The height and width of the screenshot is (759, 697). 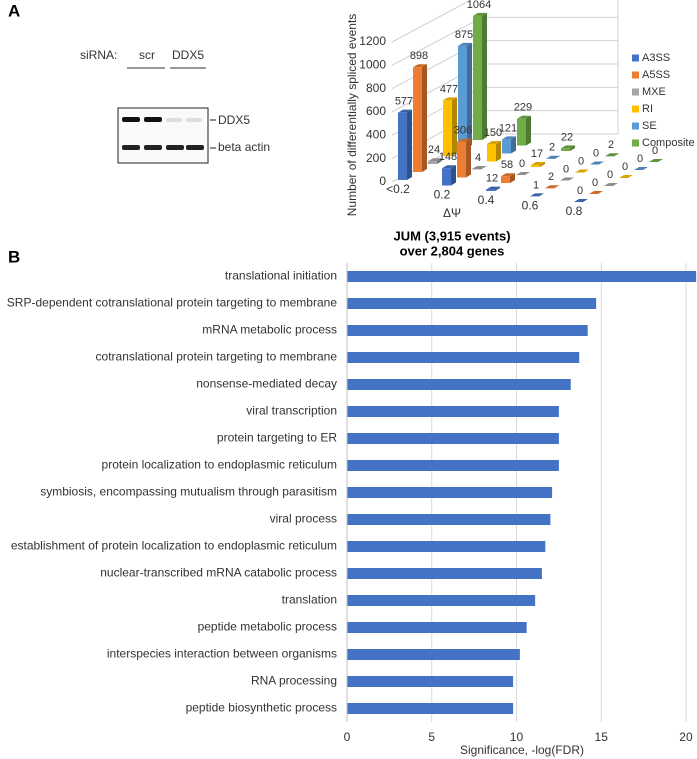 What do you see at coordinates (352, 115) in the screenshot?
I see `y-axis-label: Number of differentially spliced events` at bounding box center [352, 115].